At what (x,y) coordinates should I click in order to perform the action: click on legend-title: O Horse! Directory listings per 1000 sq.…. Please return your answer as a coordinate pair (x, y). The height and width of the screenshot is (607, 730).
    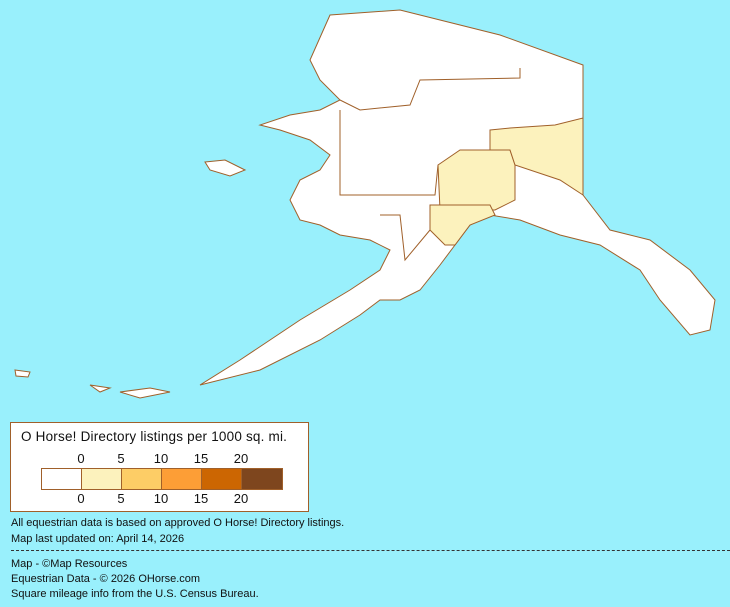
    Looking at the image, I should click on (154, 436).